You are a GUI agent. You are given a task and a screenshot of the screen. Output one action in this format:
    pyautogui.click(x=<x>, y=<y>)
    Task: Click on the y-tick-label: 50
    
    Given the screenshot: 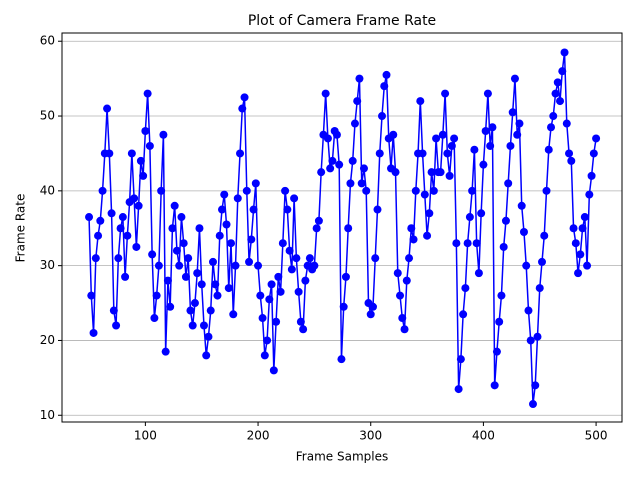 What is the action you would take?
    pyautogui.click(x=47, y=116)
    